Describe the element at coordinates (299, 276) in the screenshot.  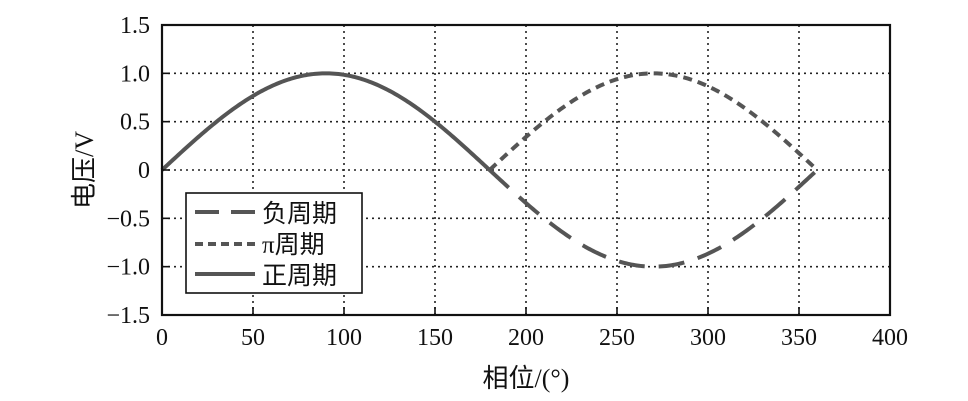
I see `legend-label-positive-period: 正周期` at that location.